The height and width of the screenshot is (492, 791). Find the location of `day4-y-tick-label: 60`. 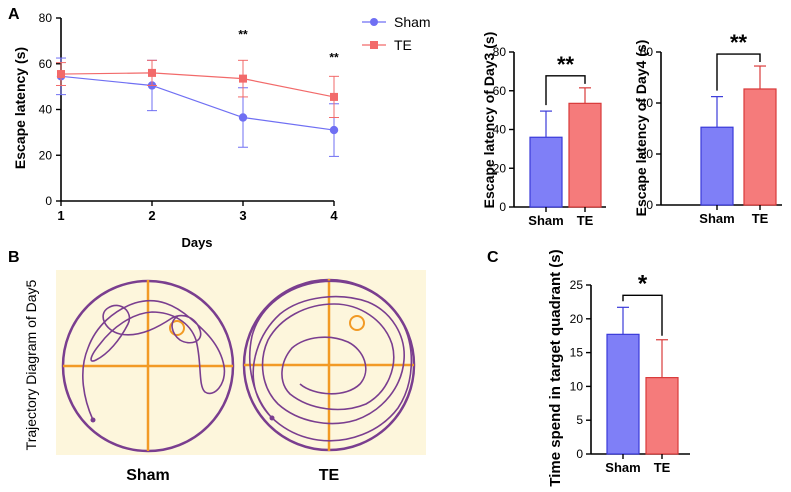

day4-y-tick-label: 60 is located at coordinates (647, 52).